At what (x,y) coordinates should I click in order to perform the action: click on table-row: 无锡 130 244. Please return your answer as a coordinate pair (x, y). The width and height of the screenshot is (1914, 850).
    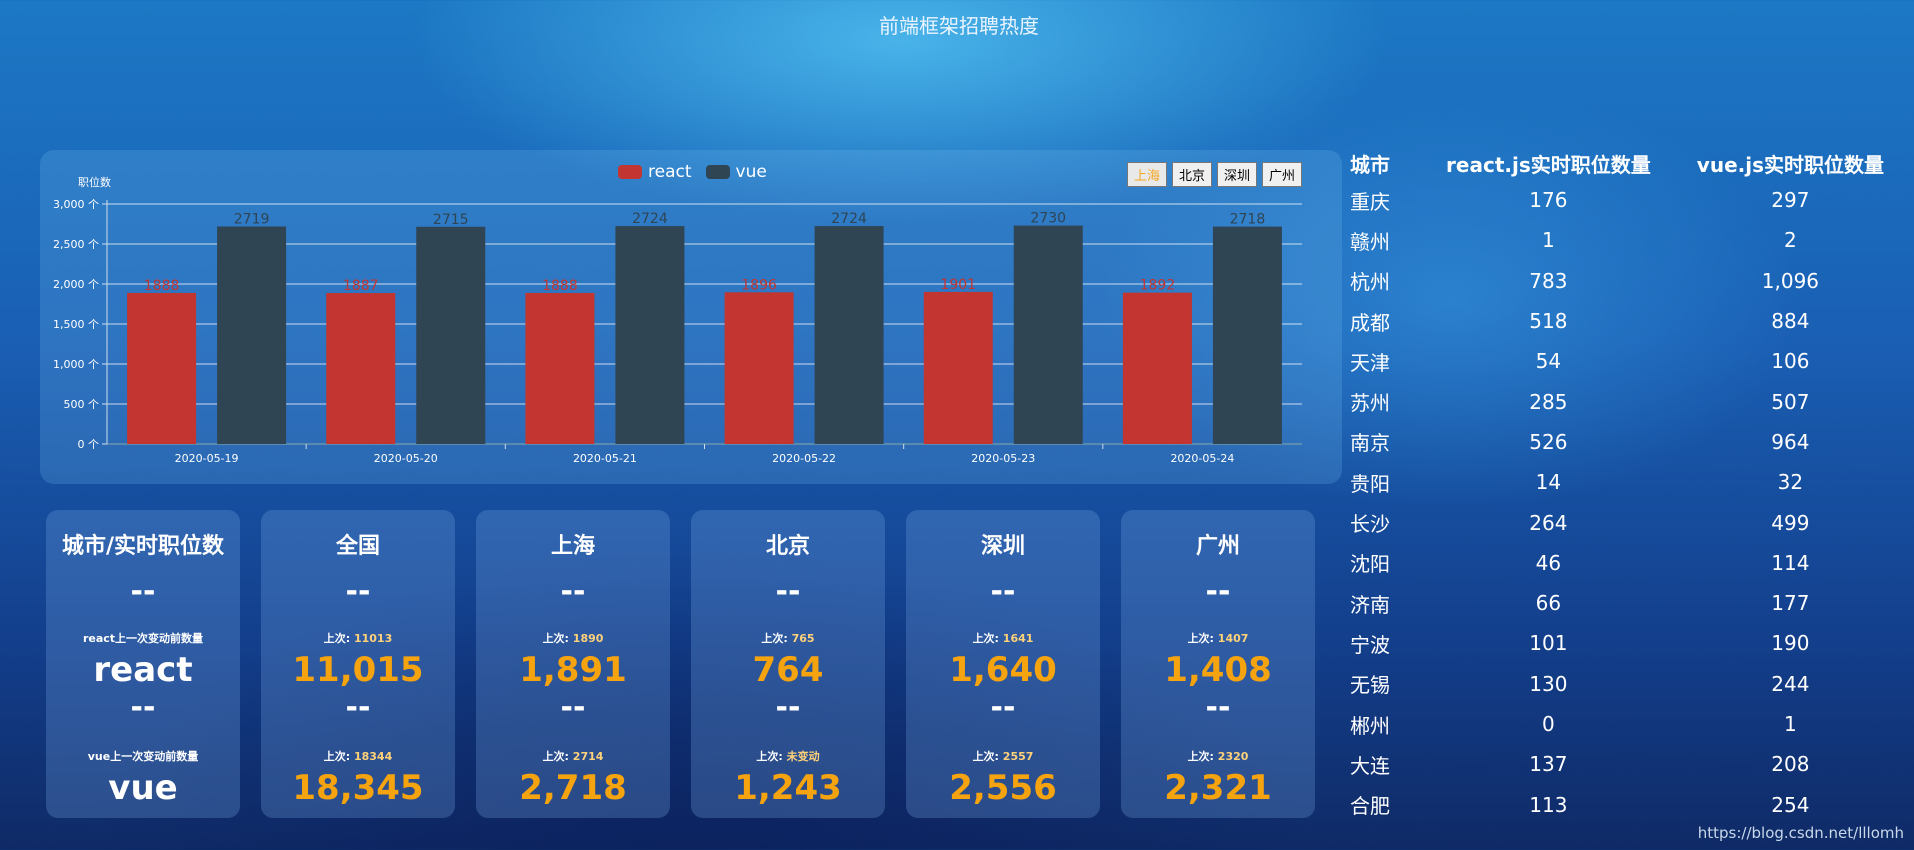
    Looking at the image, I should click on (1628, 684).